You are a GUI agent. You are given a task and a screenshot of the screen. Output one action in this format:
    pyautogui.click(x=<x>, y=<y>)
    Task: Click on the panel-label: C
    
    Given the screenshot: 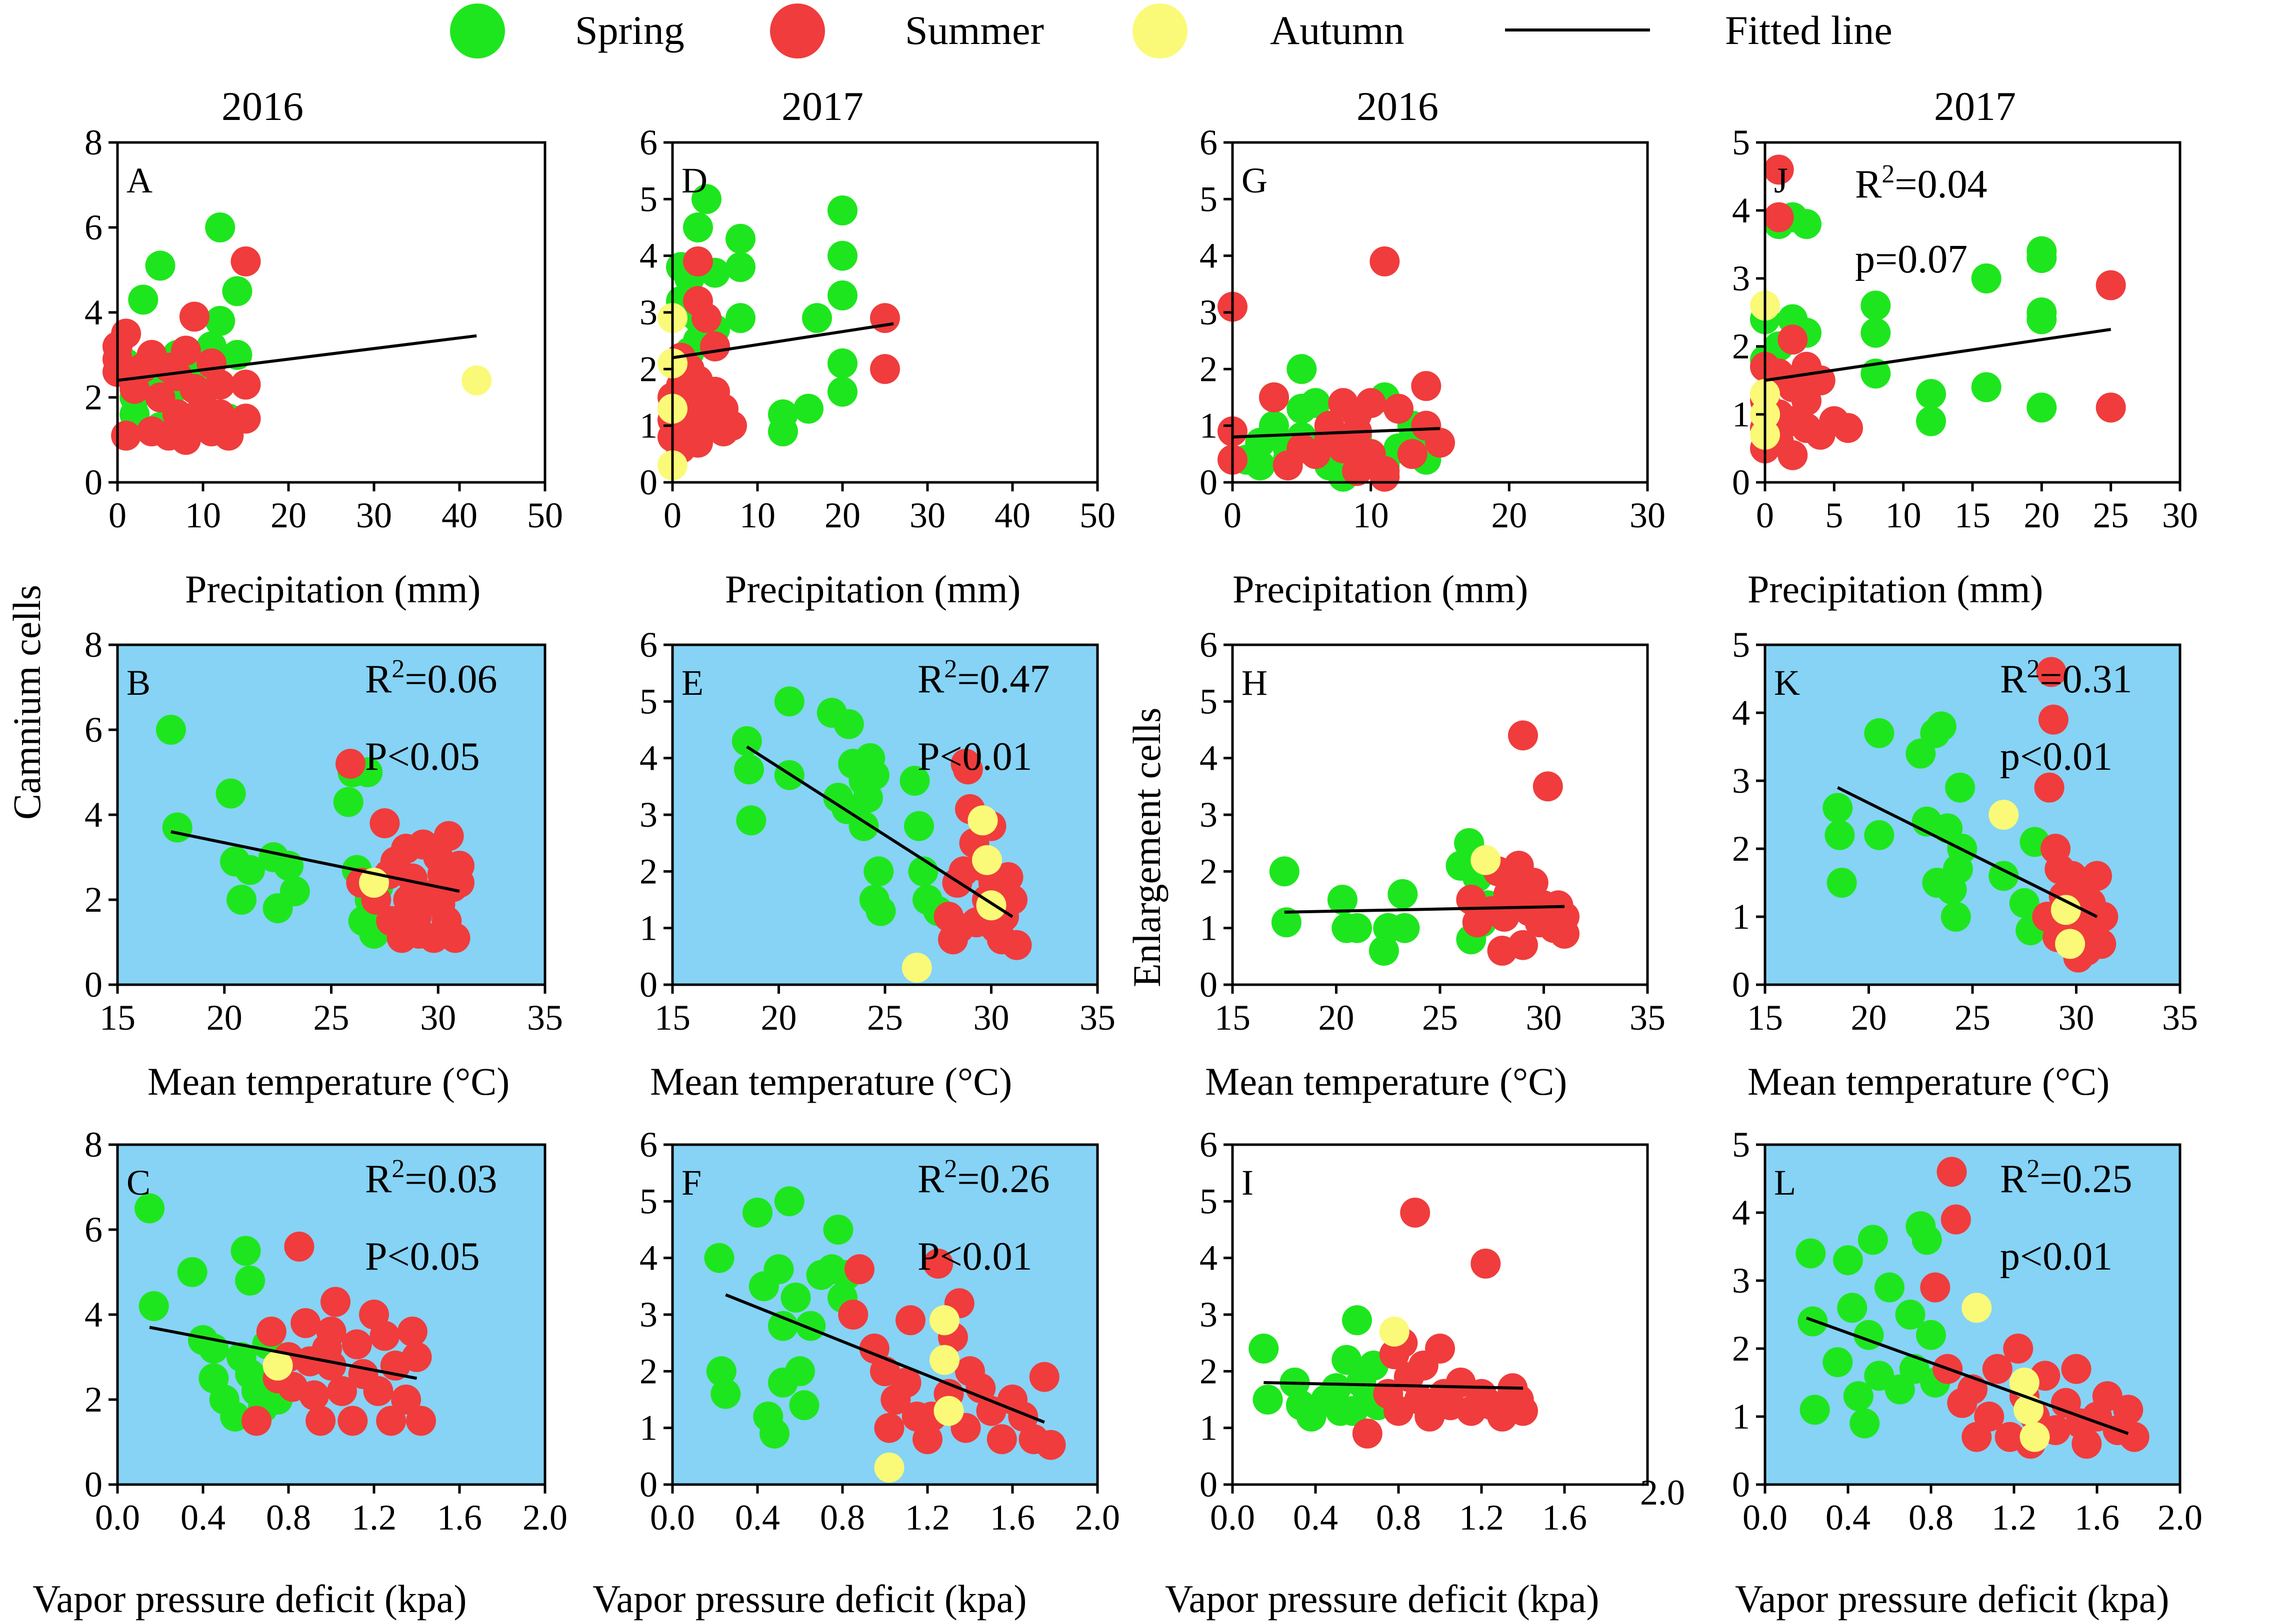 What is the action you would take?
    pyautogui.click(x=138, y=1183)
    